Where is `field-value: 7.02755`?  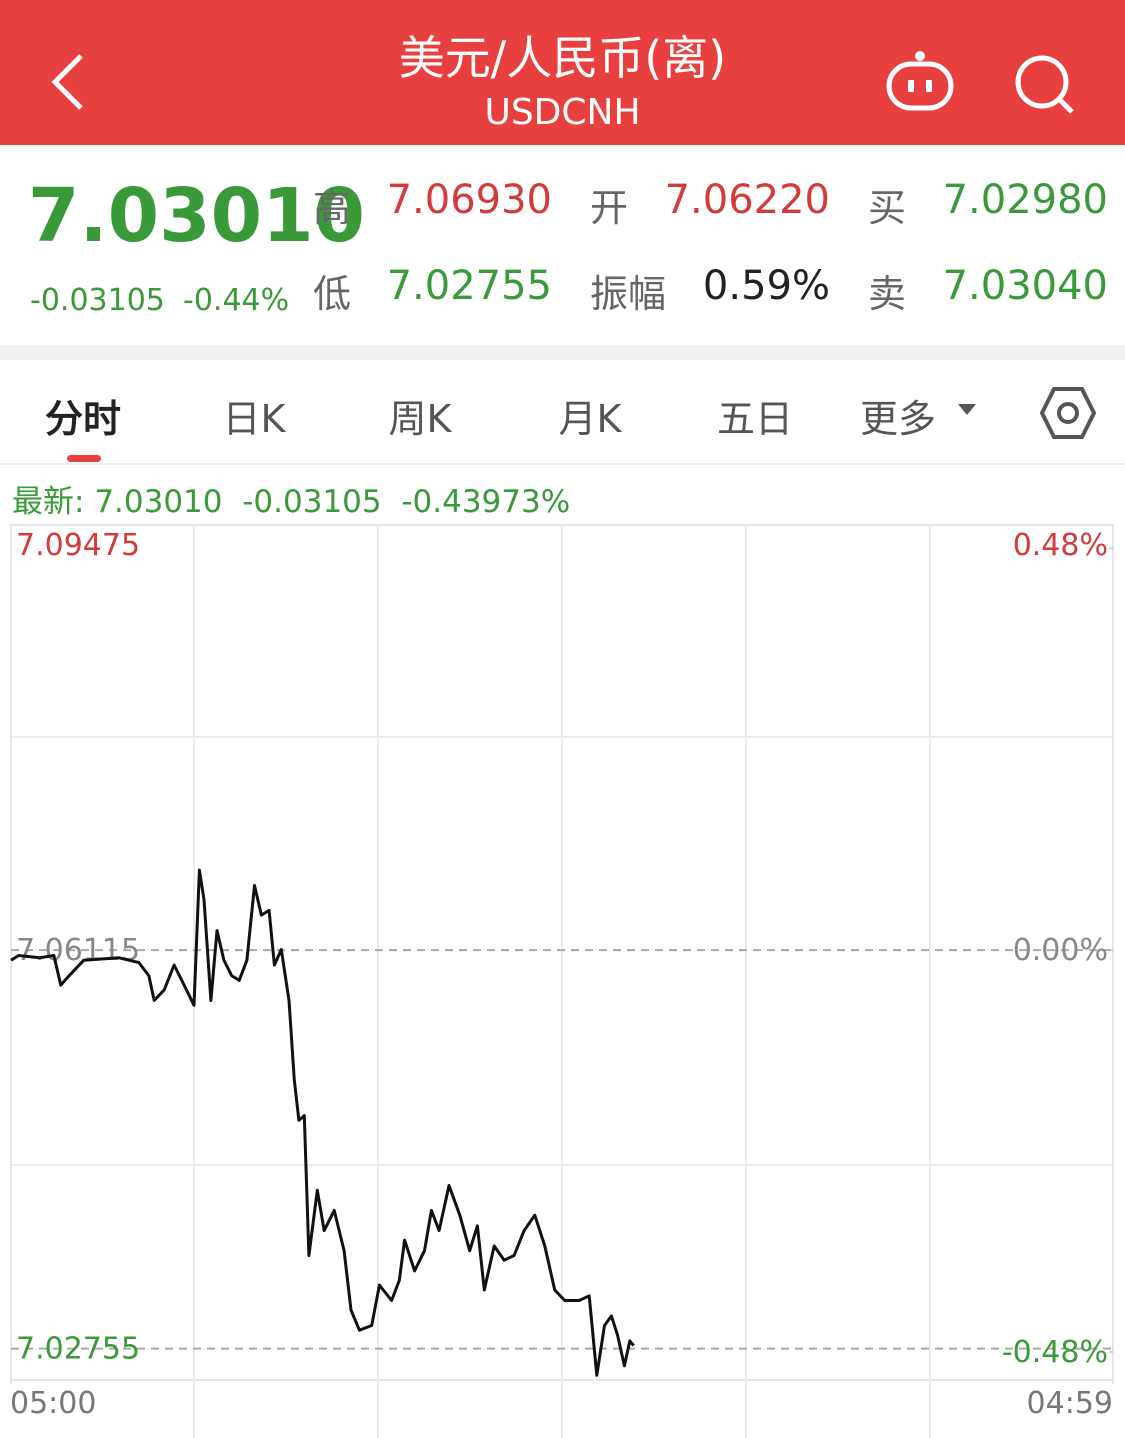
field-value: 7.02755 is located at coordinates (469, 286).